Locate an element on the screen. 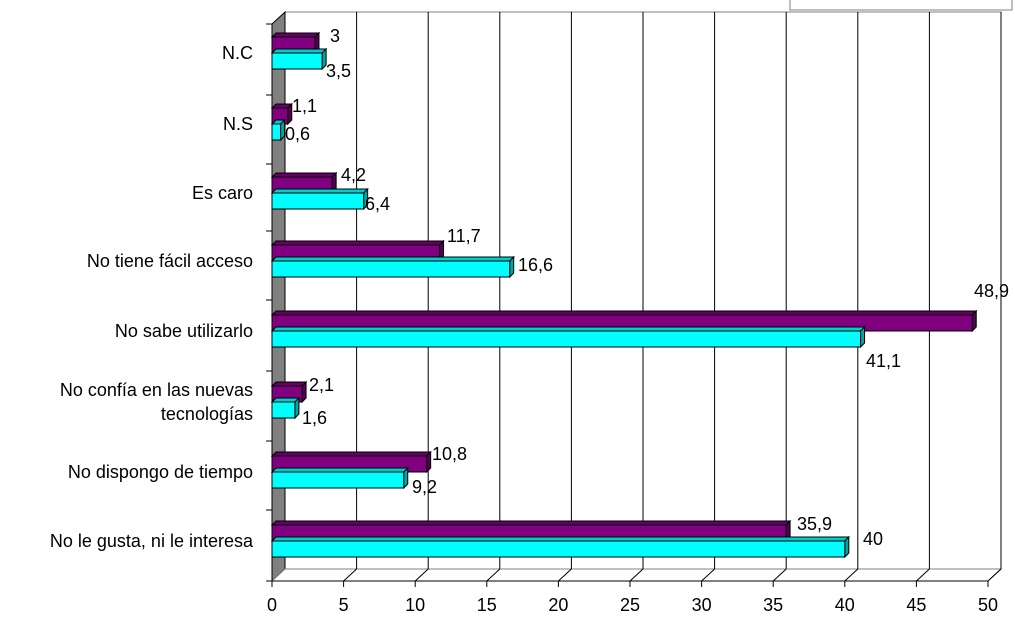 This screenshot has width=1015, height=620. category-label: No sabe utilizarlo is located at coordinates (184, 331).